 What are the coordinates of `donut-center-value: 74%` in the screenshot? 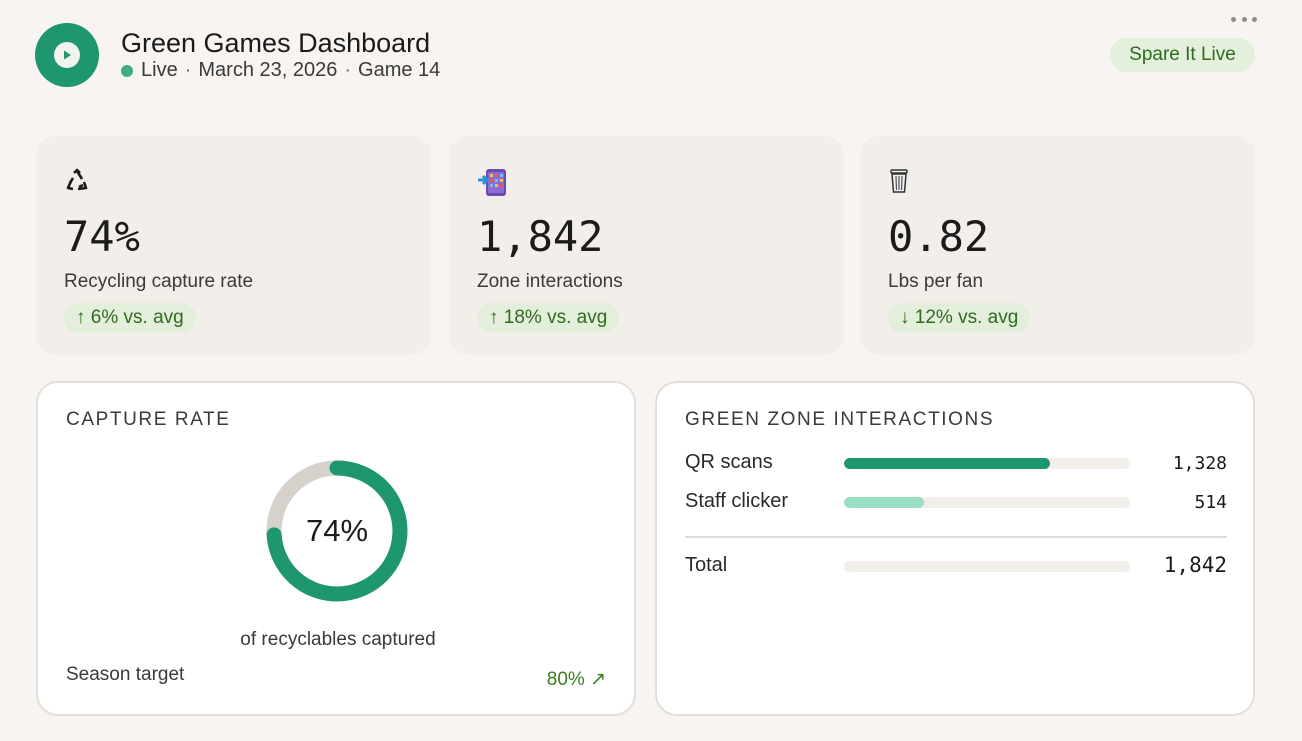 It's located at (337, 530).